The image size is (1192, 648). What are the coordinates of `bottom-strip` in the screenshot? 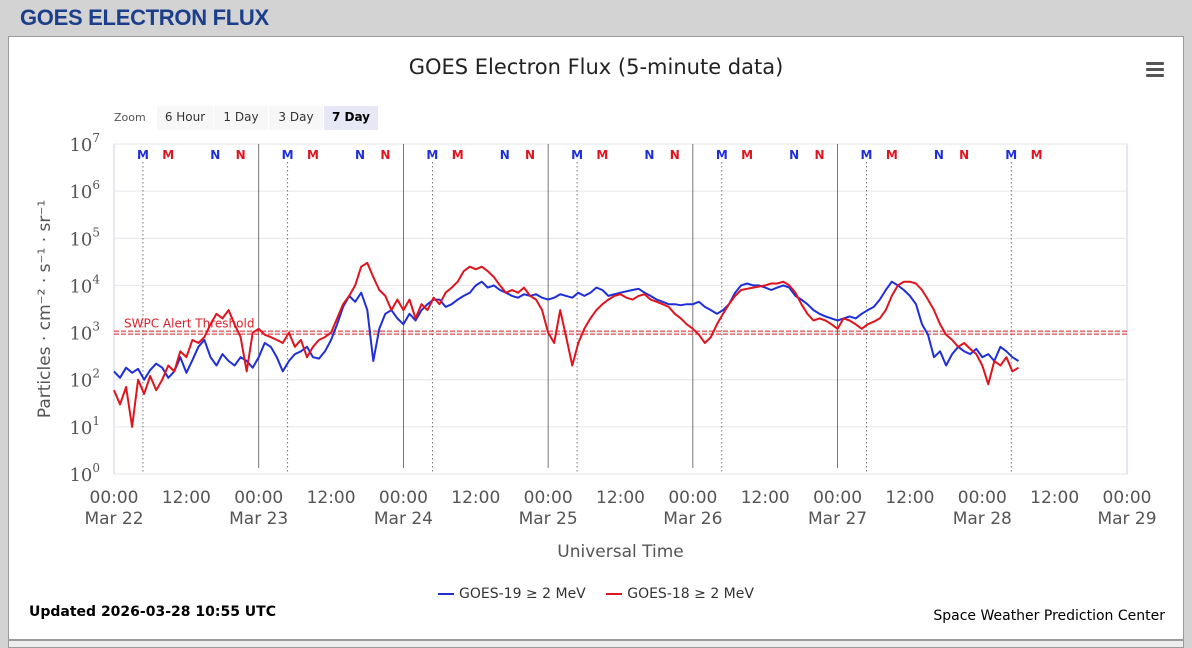 It's located at (596, 644).